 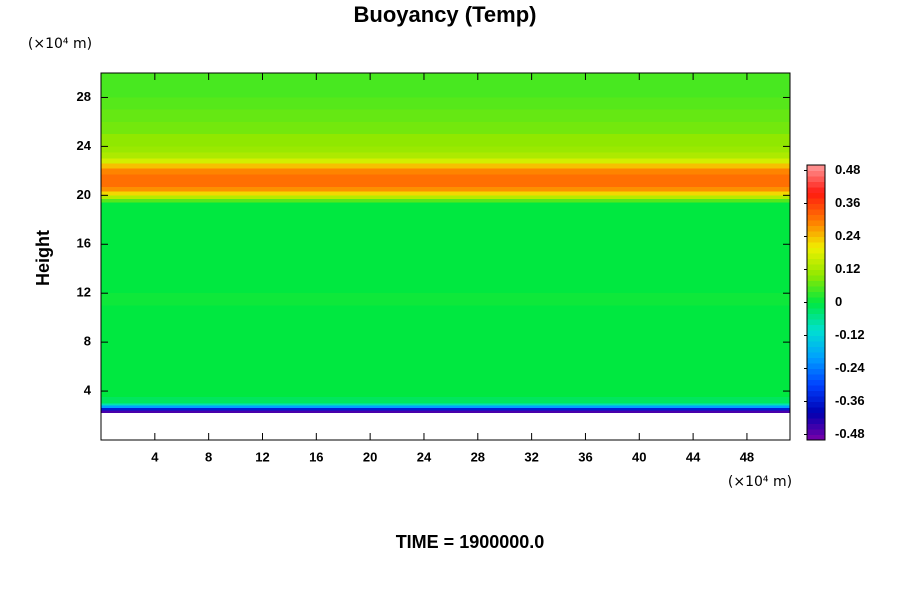 What do you see at coordinates (208, 456) in the screenshot?
I see `x-tick-label: 8` at bounding box center [208, 456].